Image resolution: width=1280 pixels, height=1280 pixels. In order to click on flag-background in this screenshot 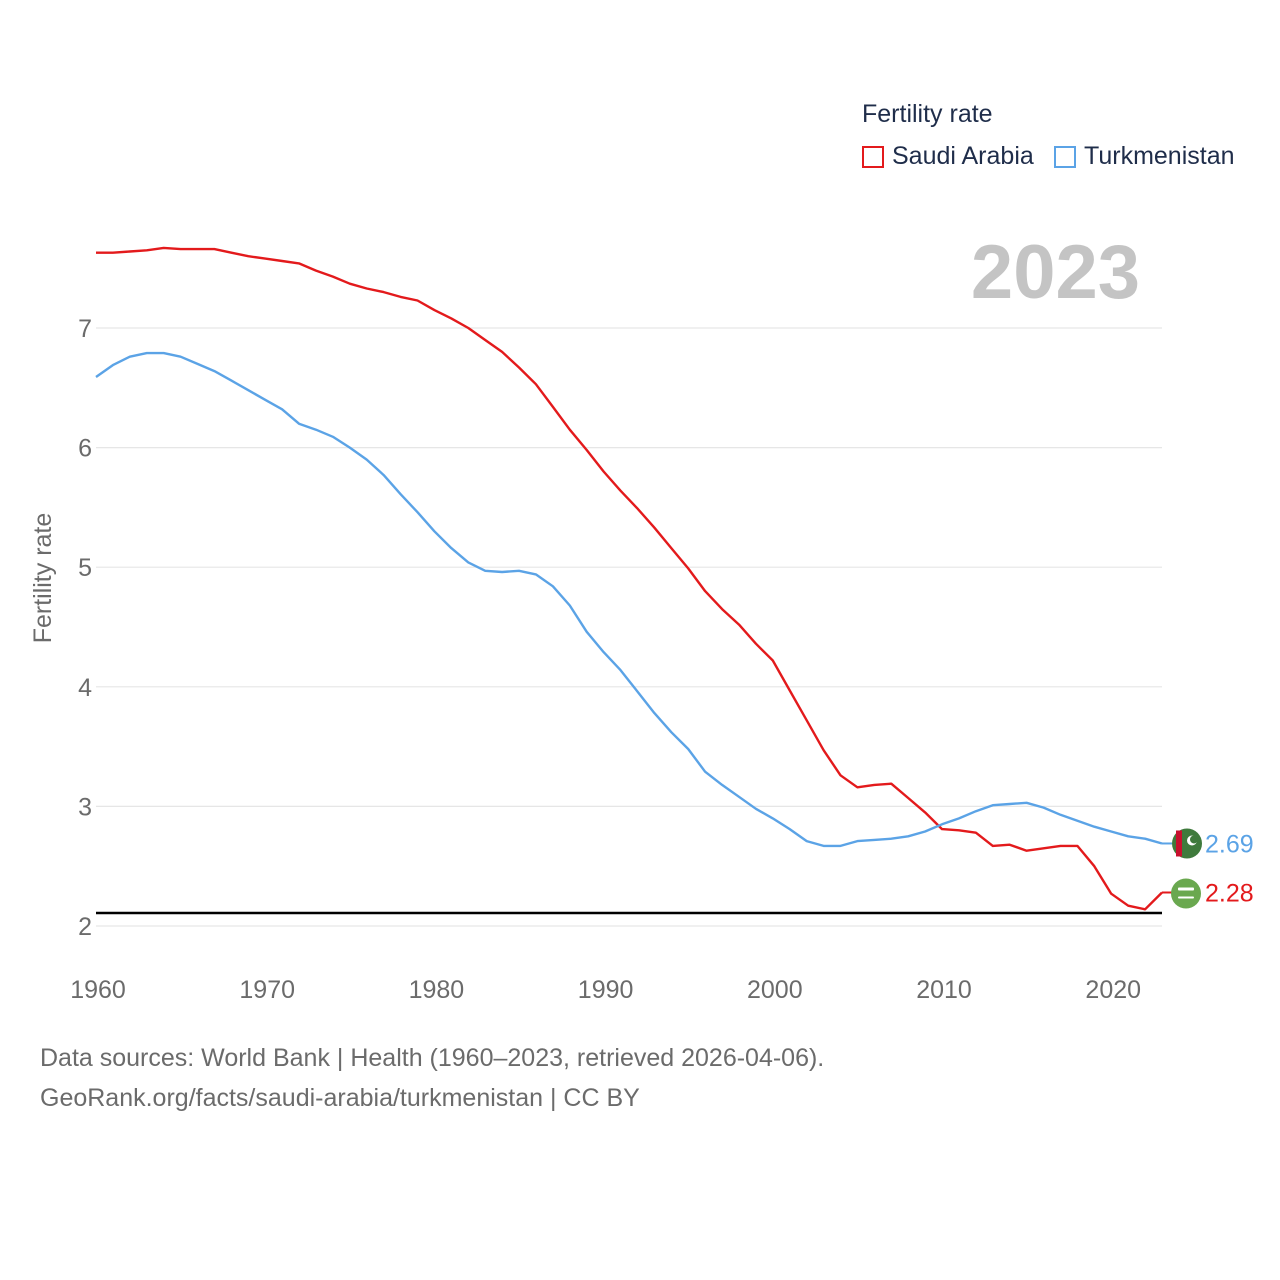, I will do `click(1186, 893)`.